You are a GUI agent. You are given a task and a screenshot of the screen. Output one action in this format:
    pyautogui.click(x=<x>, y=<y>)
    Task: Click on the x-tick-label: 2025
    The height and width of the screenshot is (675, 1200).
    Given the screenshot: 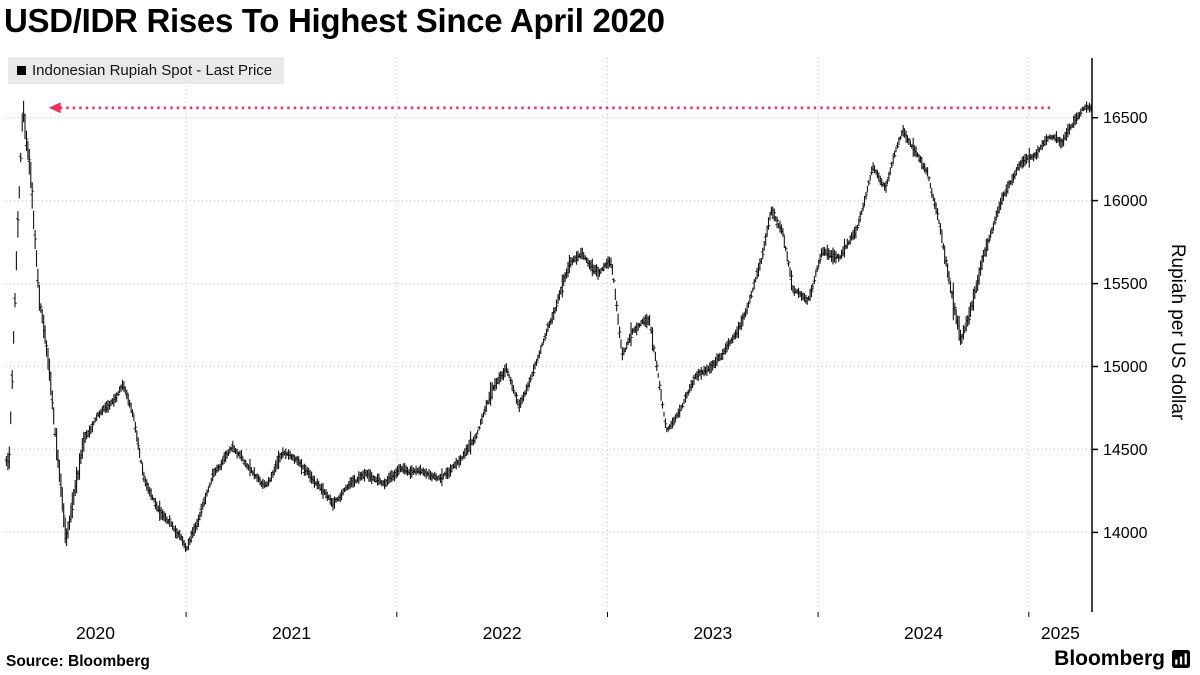 What is the action you would take?
    pyautogui.click(x=1060, y=633)
    